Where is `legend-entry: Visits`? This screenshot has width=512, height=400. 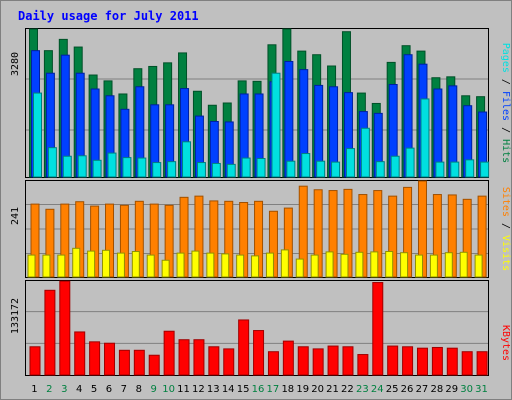 legend-entry: Visits is located at coordinates (505, 253).